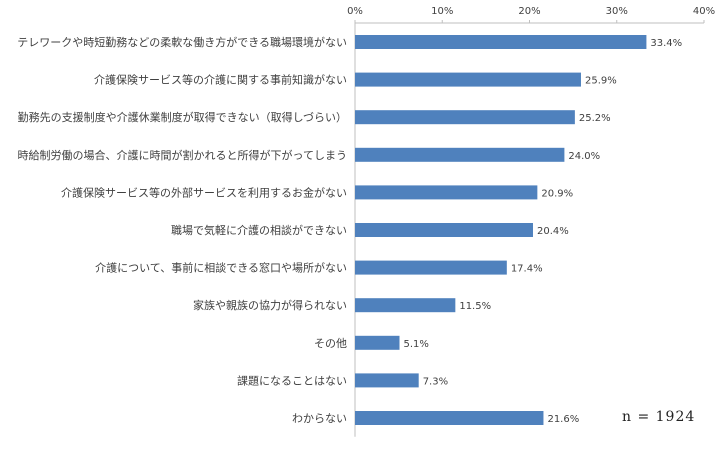 The image size is (727, 450). What do you see at coordinates (292, 380) in the screenshot?
I see `category-label: 課題になることはない` at bounding box center [292, 380].